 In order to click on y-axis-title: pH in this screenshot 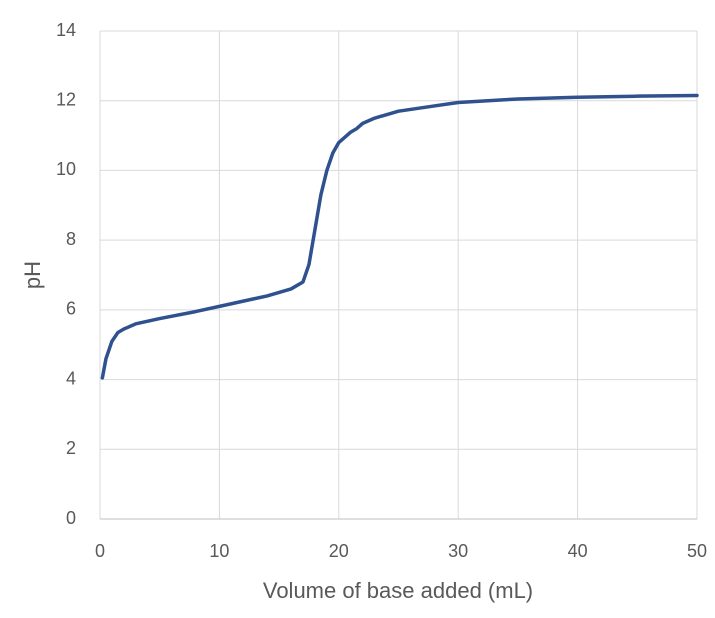, I will do `click(32, 275)`.